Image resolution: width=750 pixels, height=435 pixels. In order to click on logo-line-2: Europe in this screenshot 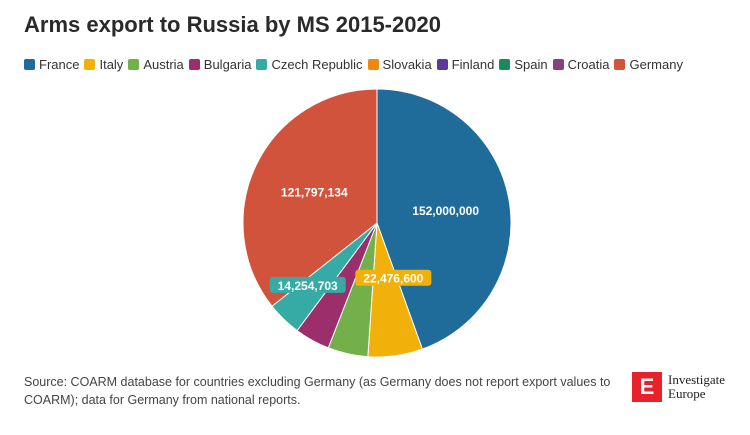, I will do `click(687, 393)`.